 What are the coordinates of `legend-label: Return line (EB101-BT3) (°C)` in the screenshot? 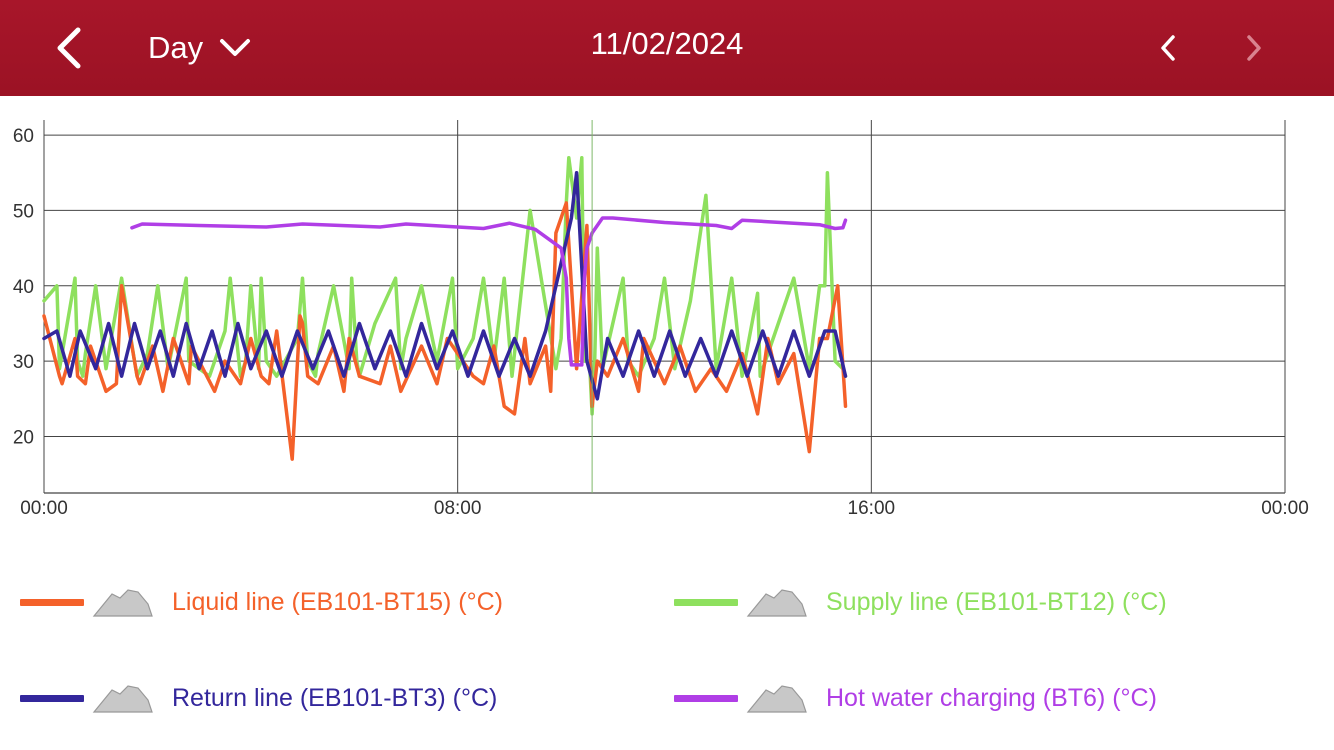 It's located at (335, 697).